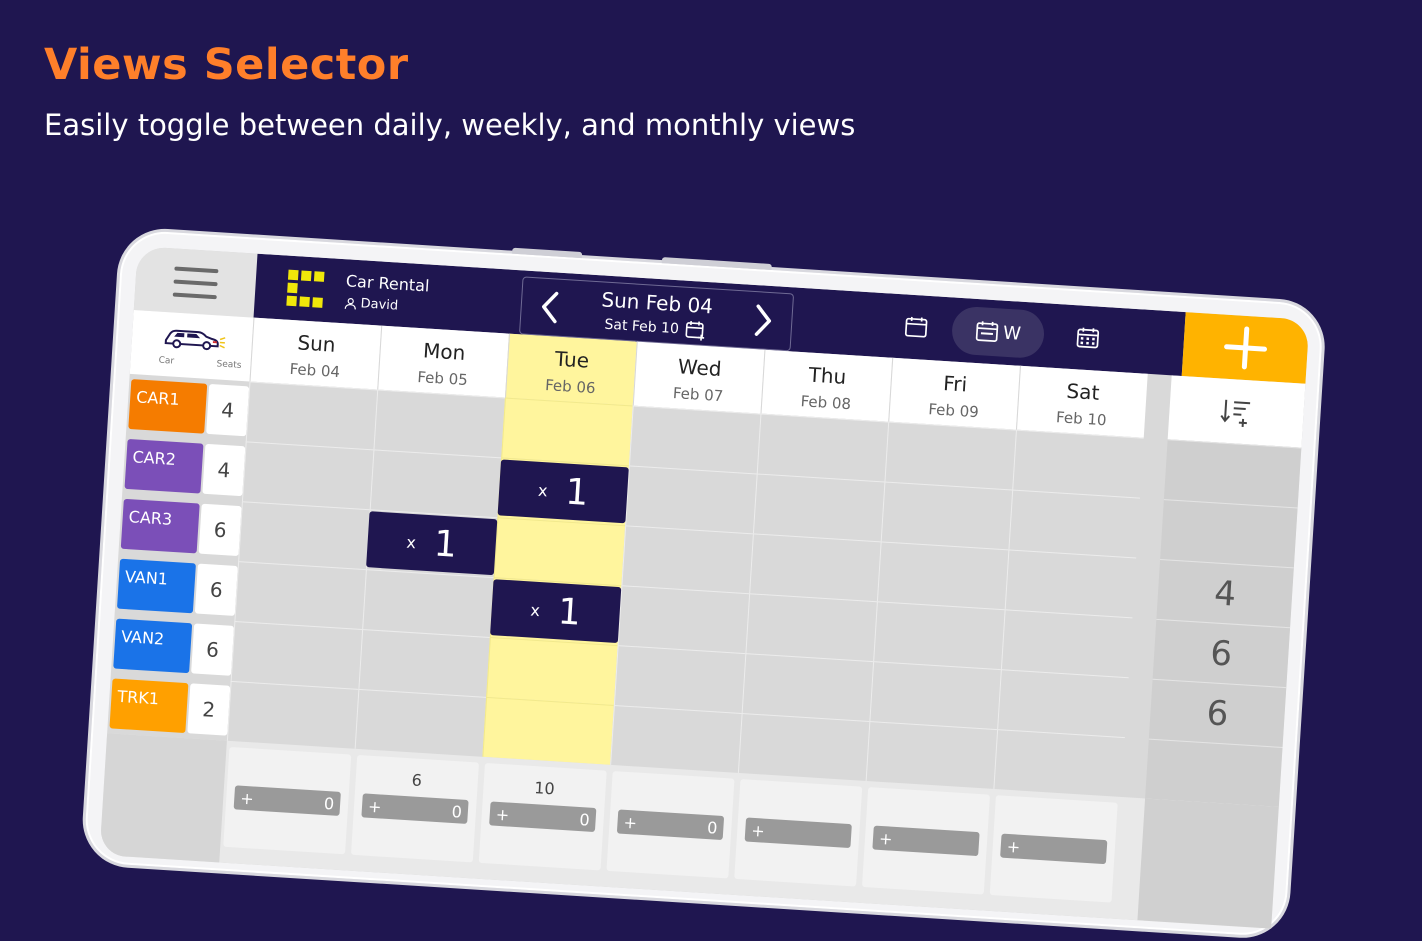 This screenshot has height=941, width=1422. I want to click on seats-count: 6, so click(216, 590).